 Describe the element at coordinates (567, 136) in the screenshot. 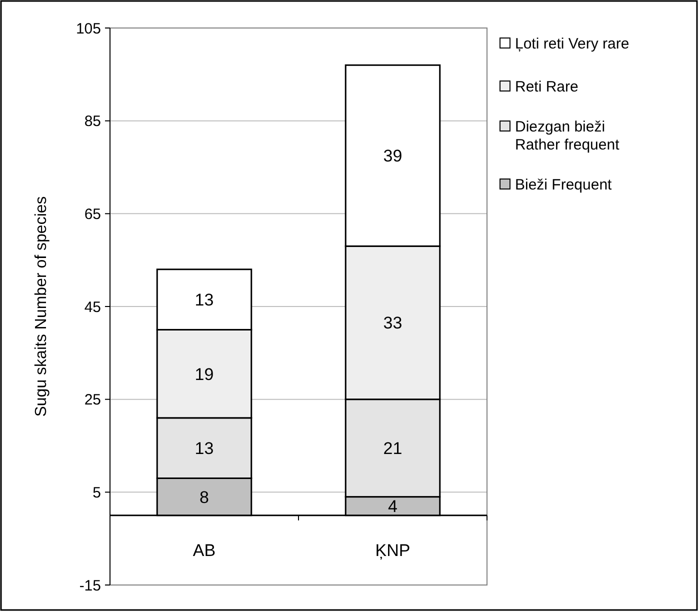

I see `legend-label: Diezgan bieži Rather frequent` at that location.